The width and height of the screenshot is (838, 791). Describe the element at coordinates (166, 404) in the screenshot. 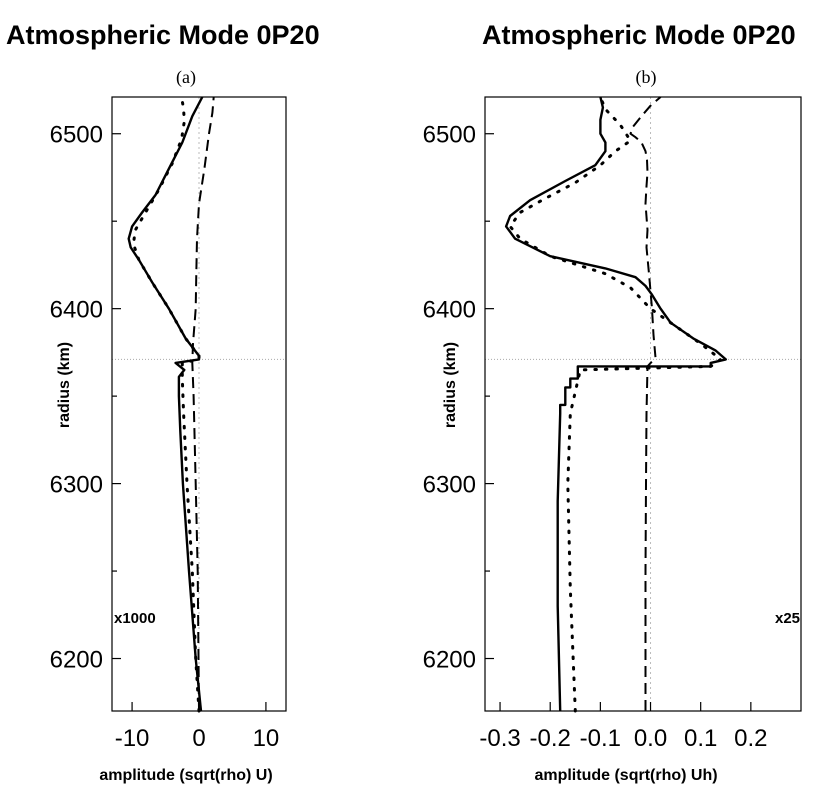

I see `series-dotted-line` at that location.